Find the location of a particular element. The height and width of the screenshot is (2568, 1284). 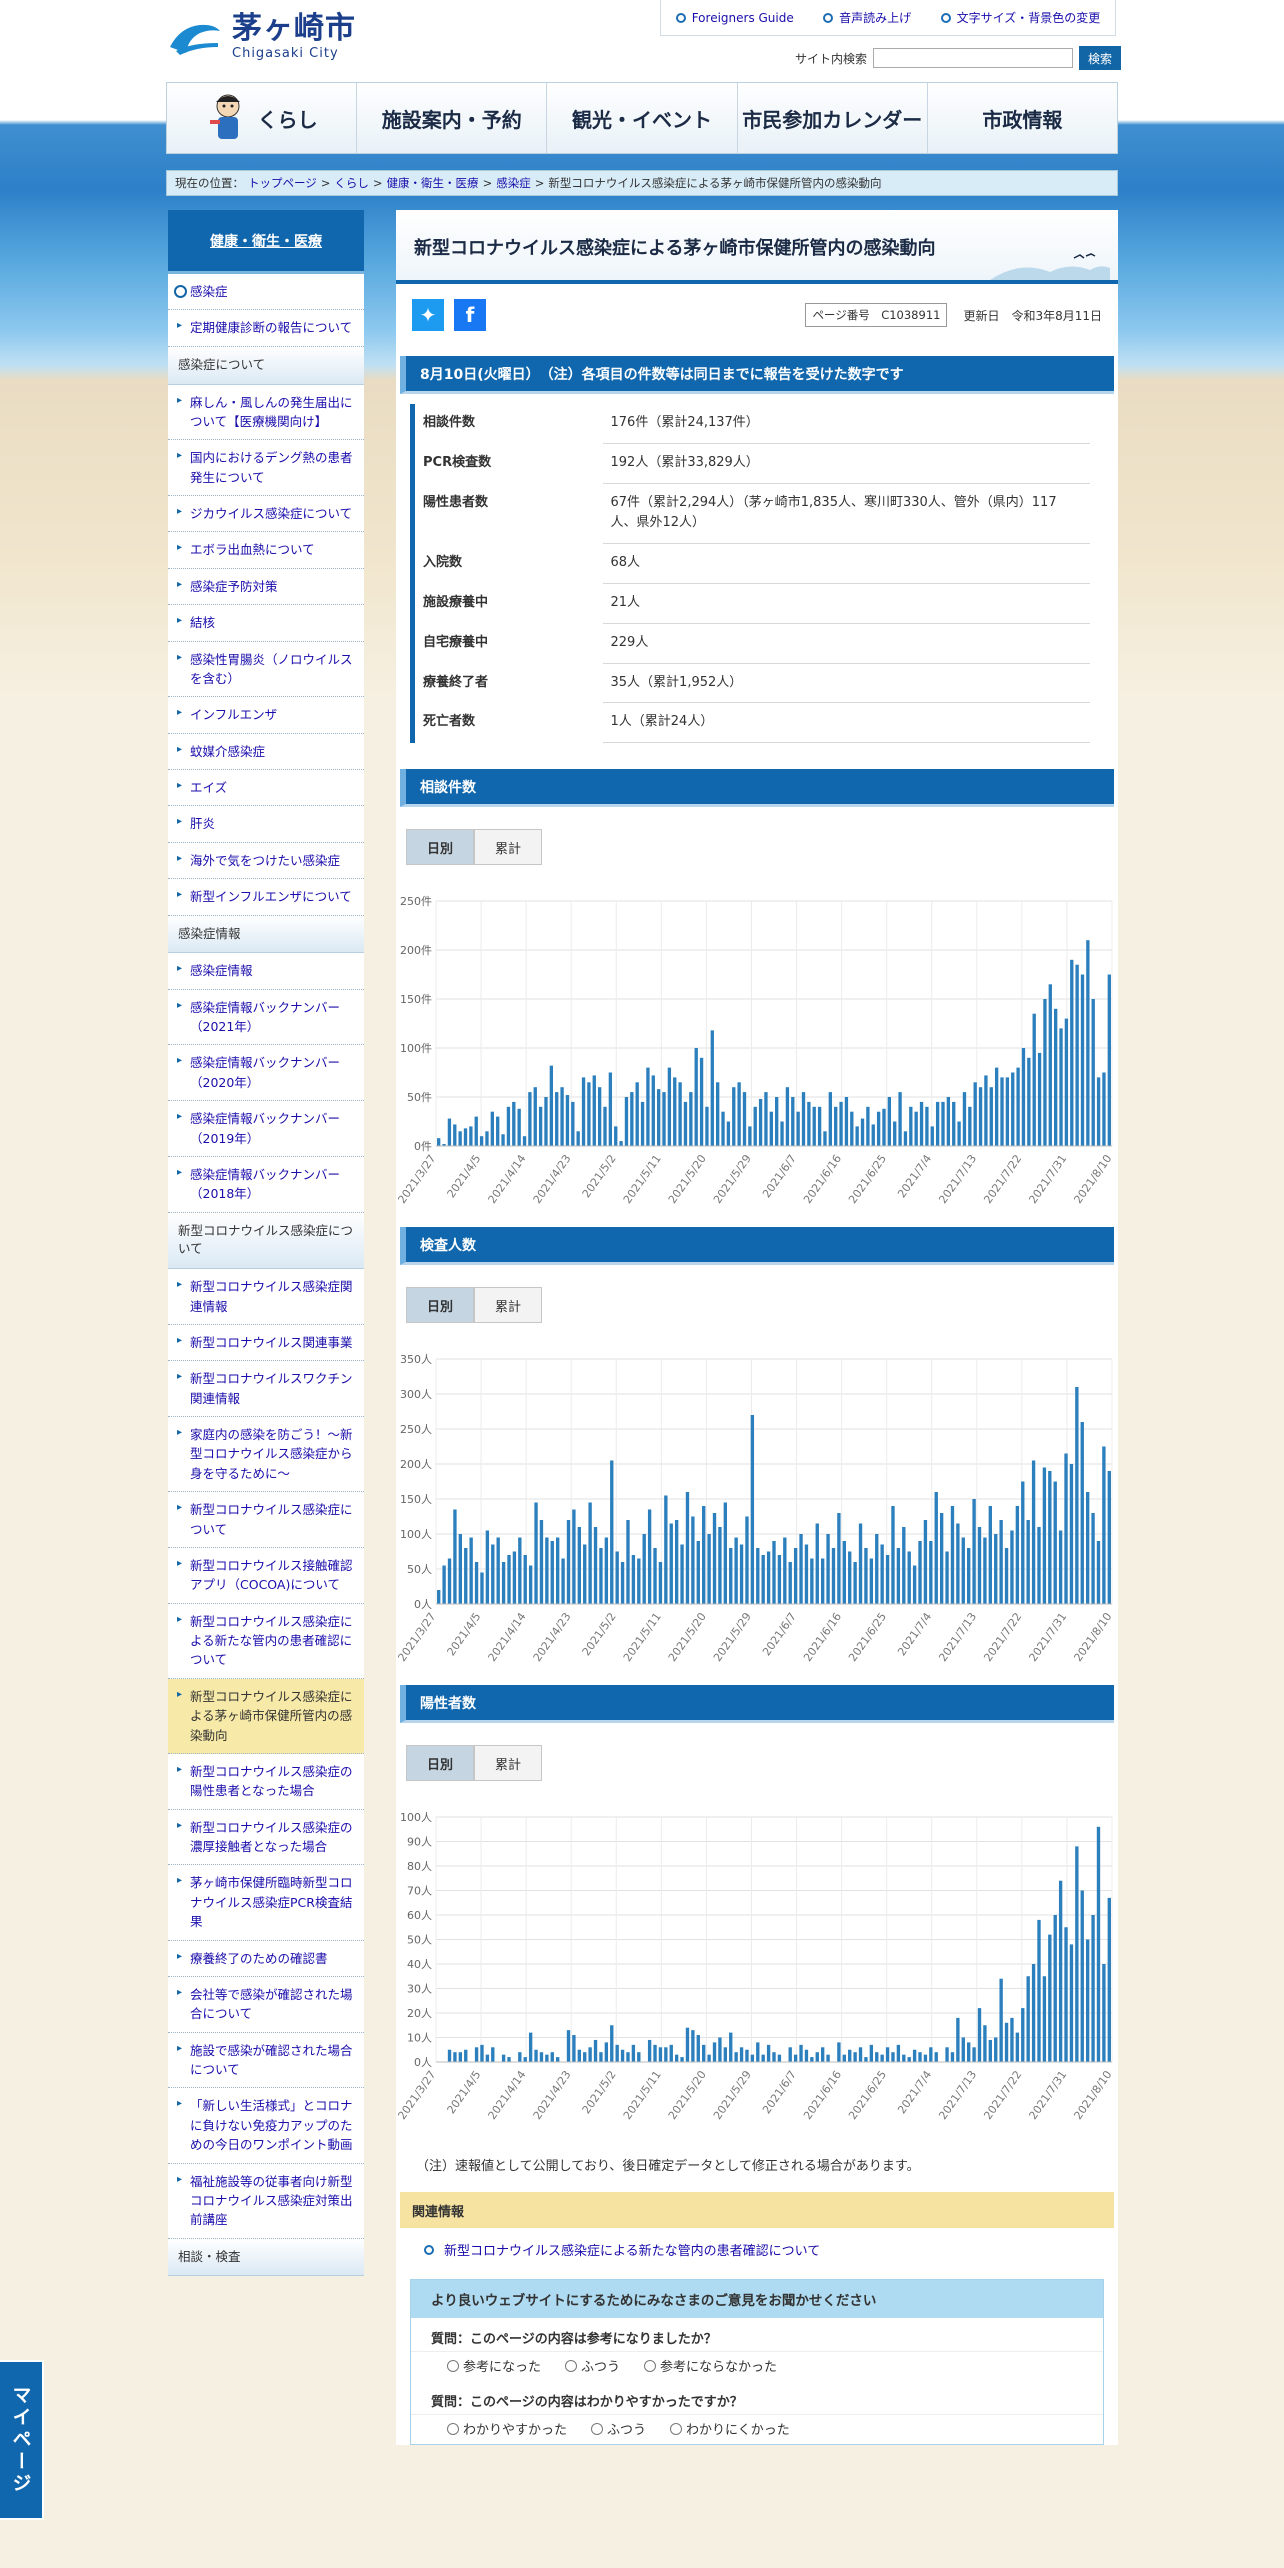

sidebar-item: 感染症情報 is located at coordinates (266, 971).